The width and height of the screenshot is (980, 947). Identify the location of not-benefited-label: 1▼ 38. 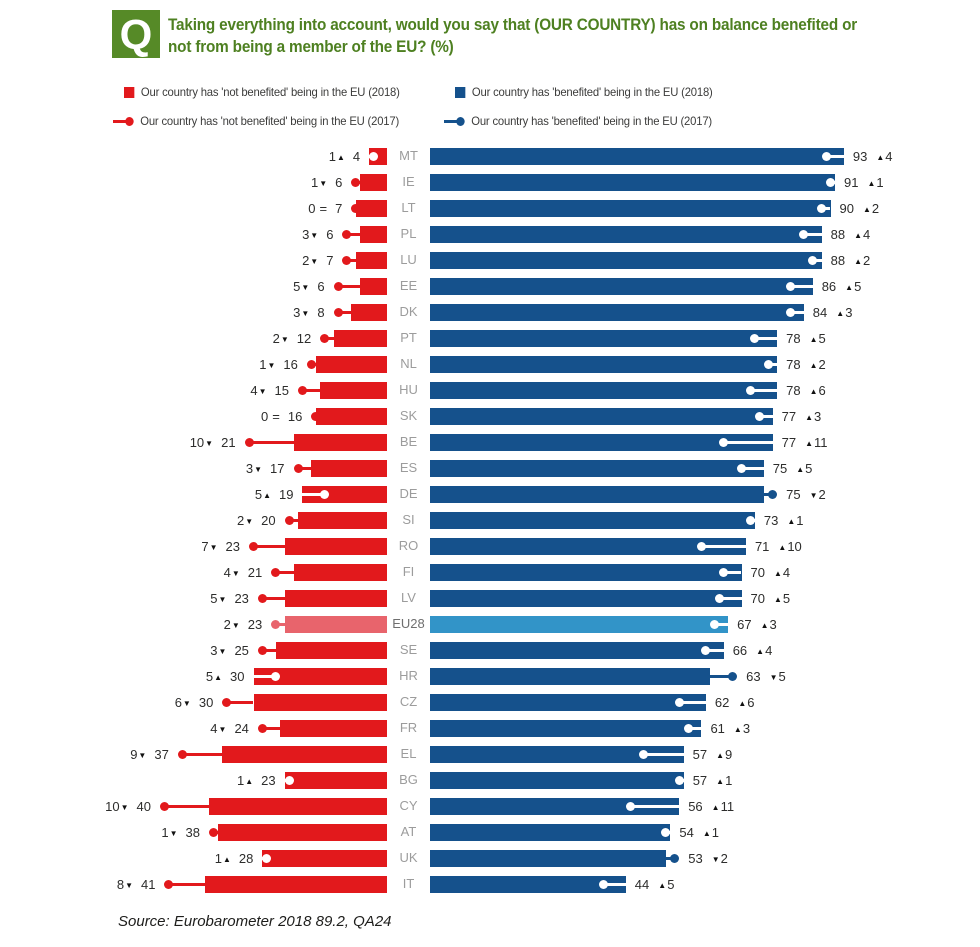
(180, 832).